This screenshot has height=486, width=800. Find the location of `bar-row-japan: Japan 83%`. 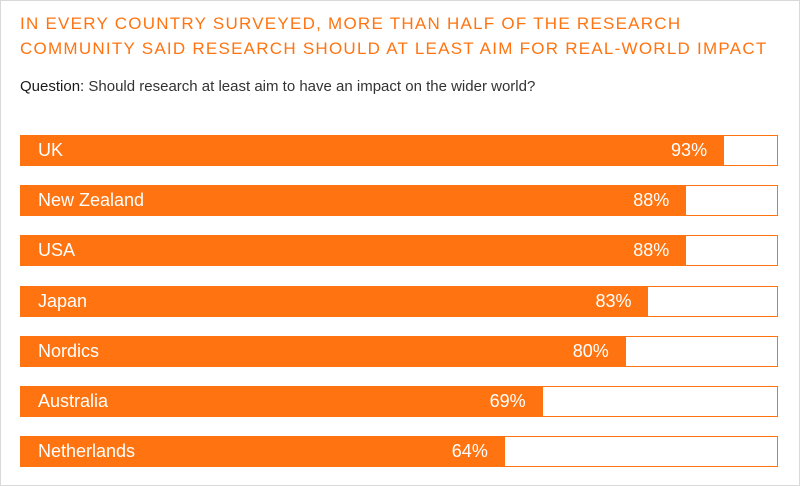

bar-row-japan: Japan 83% is located at coordinates (399, 301).